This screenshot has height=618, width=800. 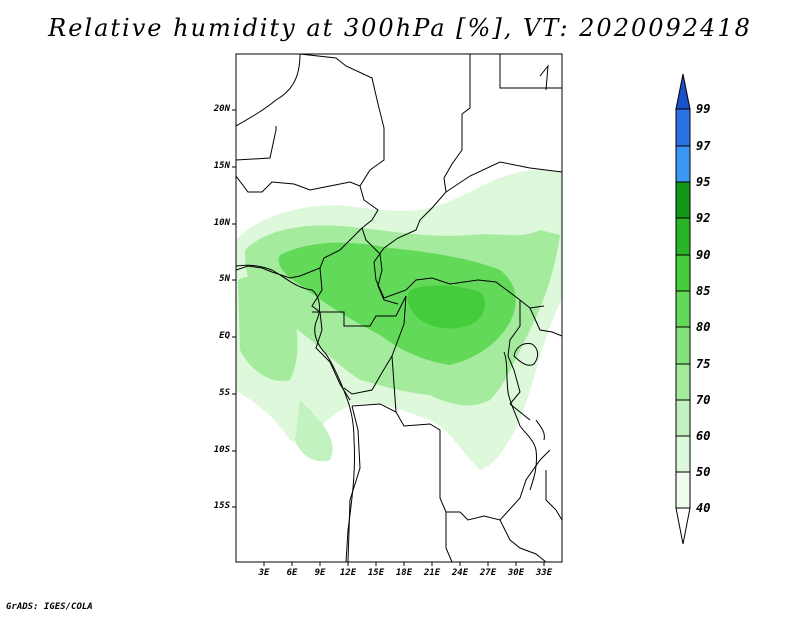 What do you see at coordinates (516, 573) in the screenshot?
I see `lon-label-30e: 30E` at bounding box center [516, 573].